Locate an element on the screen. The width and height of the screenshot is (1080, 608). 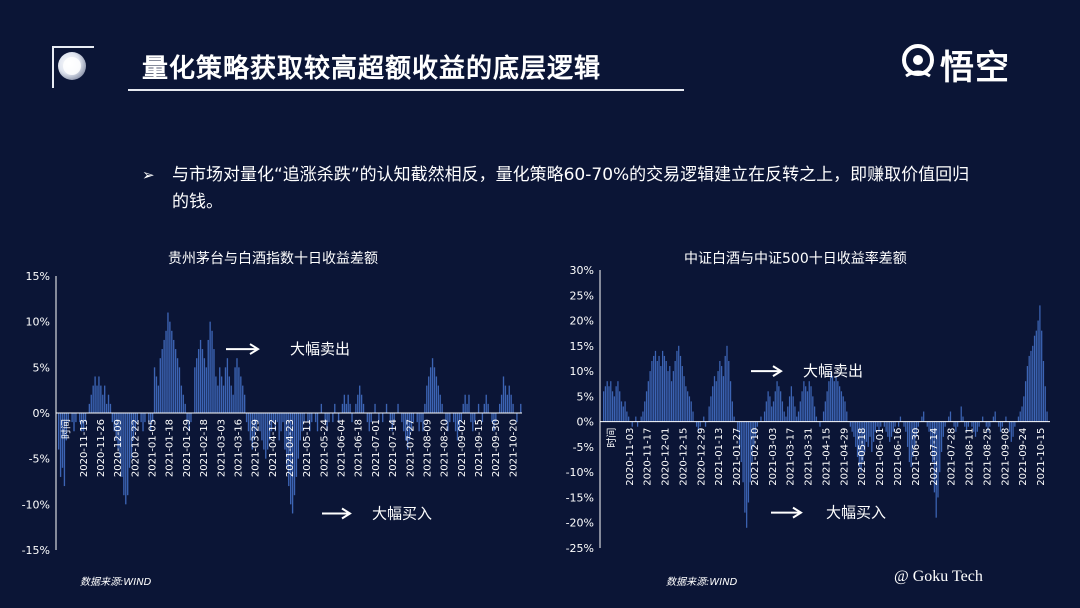
chart1-x-tick-label: 2021-07-01 is located at coordinates (376, 448).